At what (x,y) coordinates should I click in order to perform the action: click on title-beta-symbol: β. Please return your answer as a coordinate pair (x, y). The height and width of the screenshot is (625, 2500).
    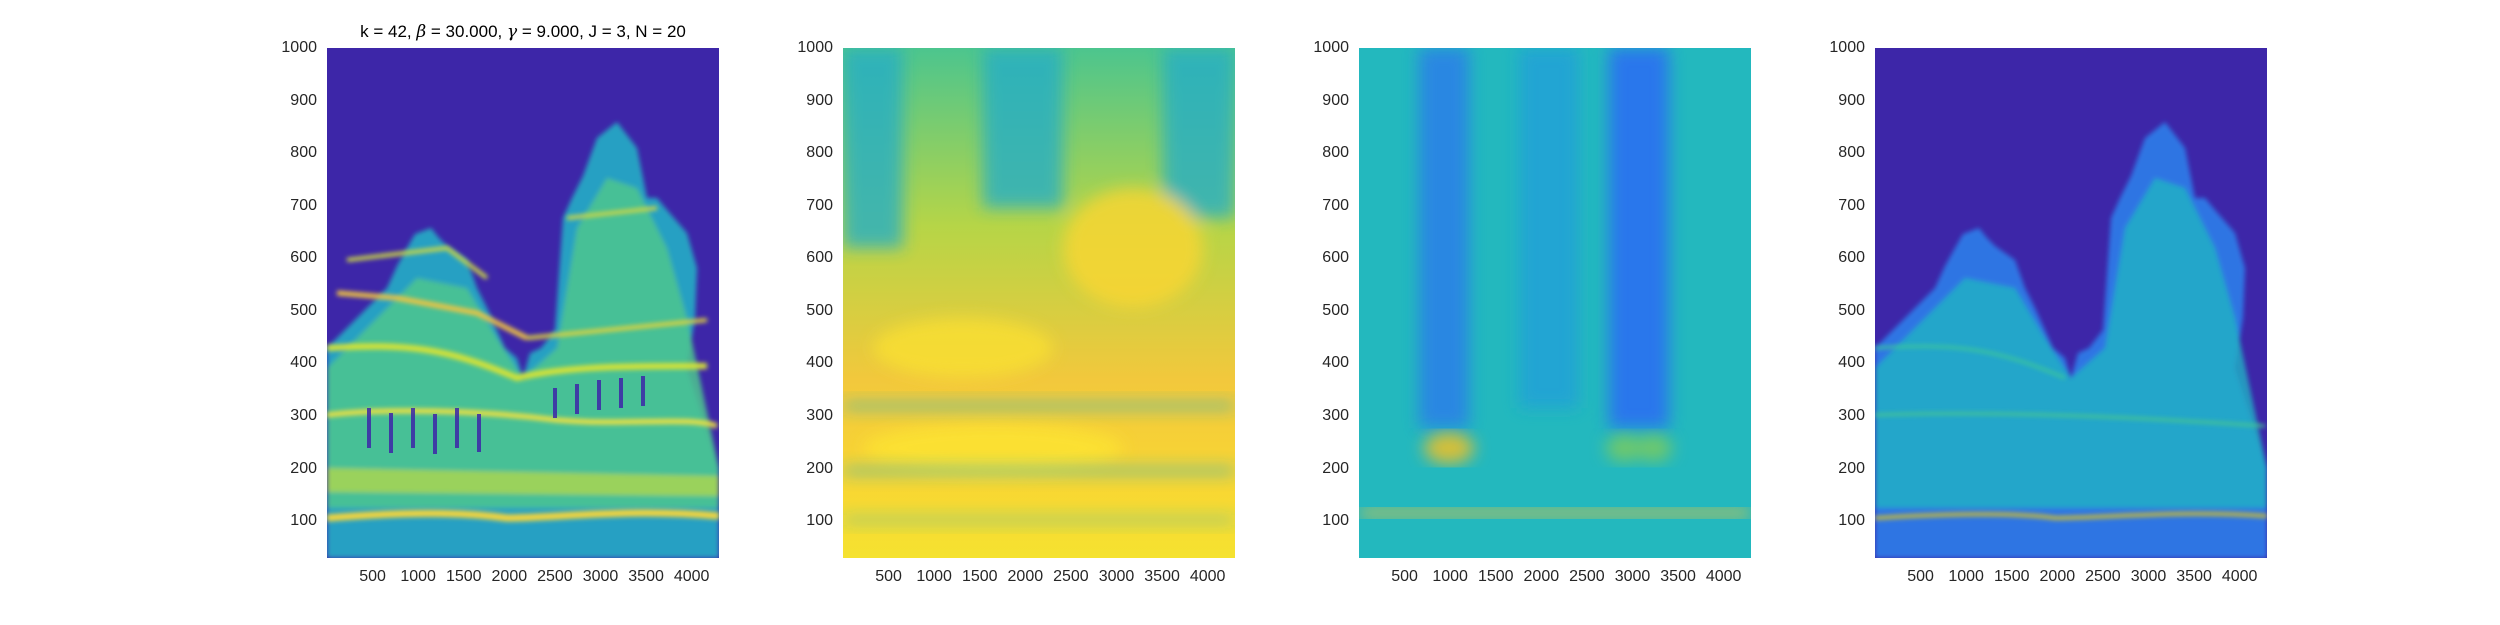
    Looking at the image, I should click on (421, 32).